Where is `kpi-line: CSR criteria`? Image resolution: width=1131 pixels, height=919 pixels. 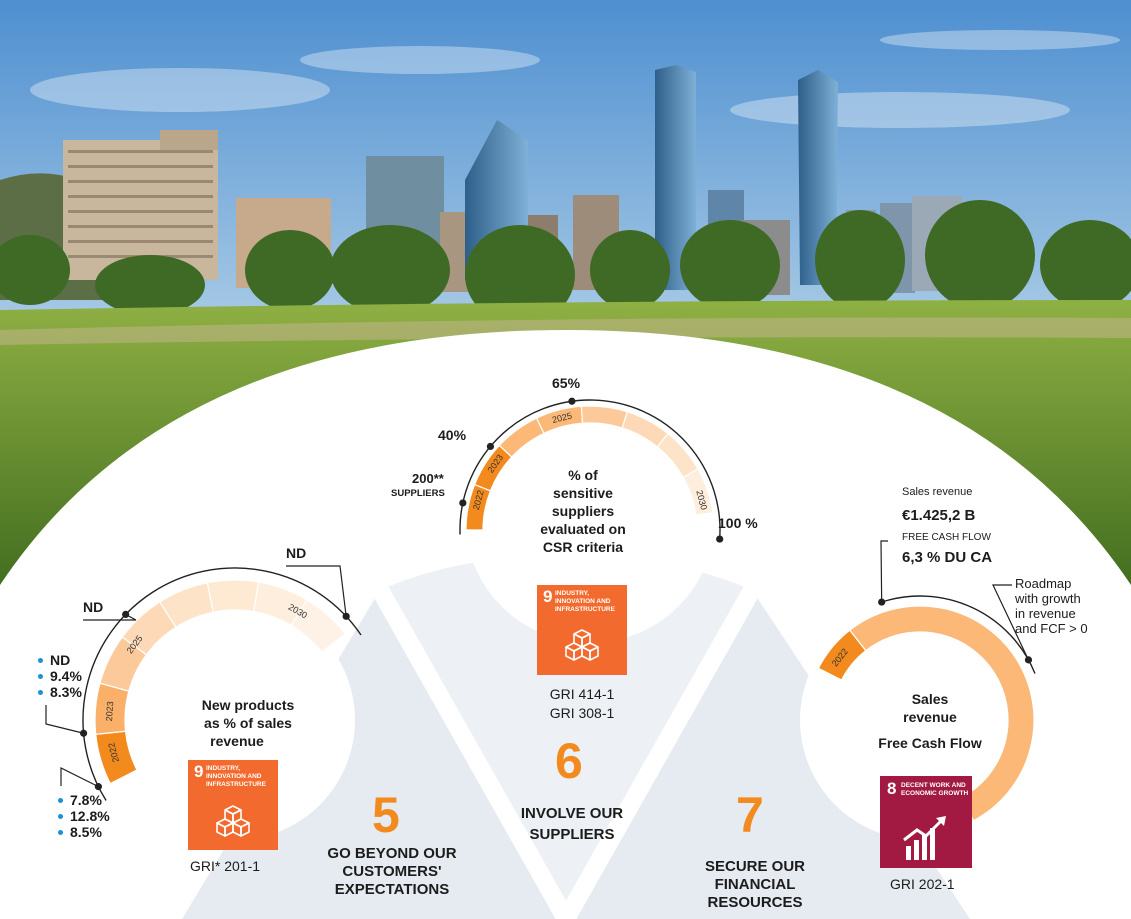
kpi-line: CSR criteria is located at coordinates (583, 547).